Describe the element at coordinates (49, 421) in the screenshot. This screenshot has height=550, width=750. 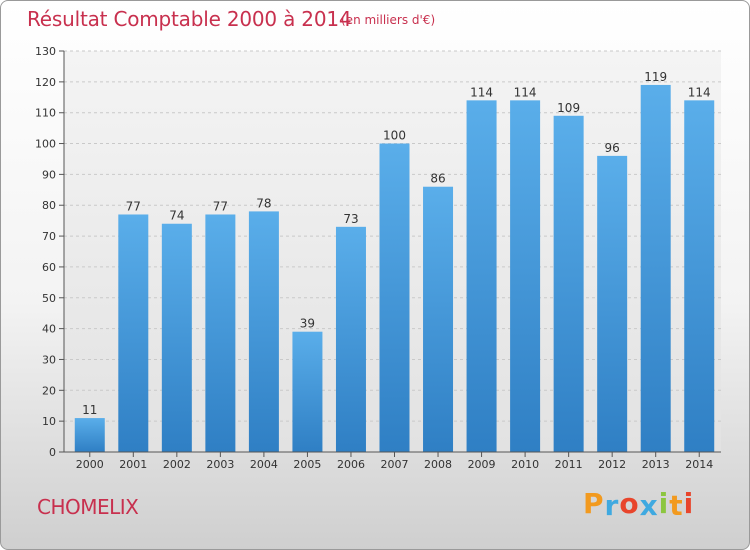
I see `y-tick-label: 10` at that location.